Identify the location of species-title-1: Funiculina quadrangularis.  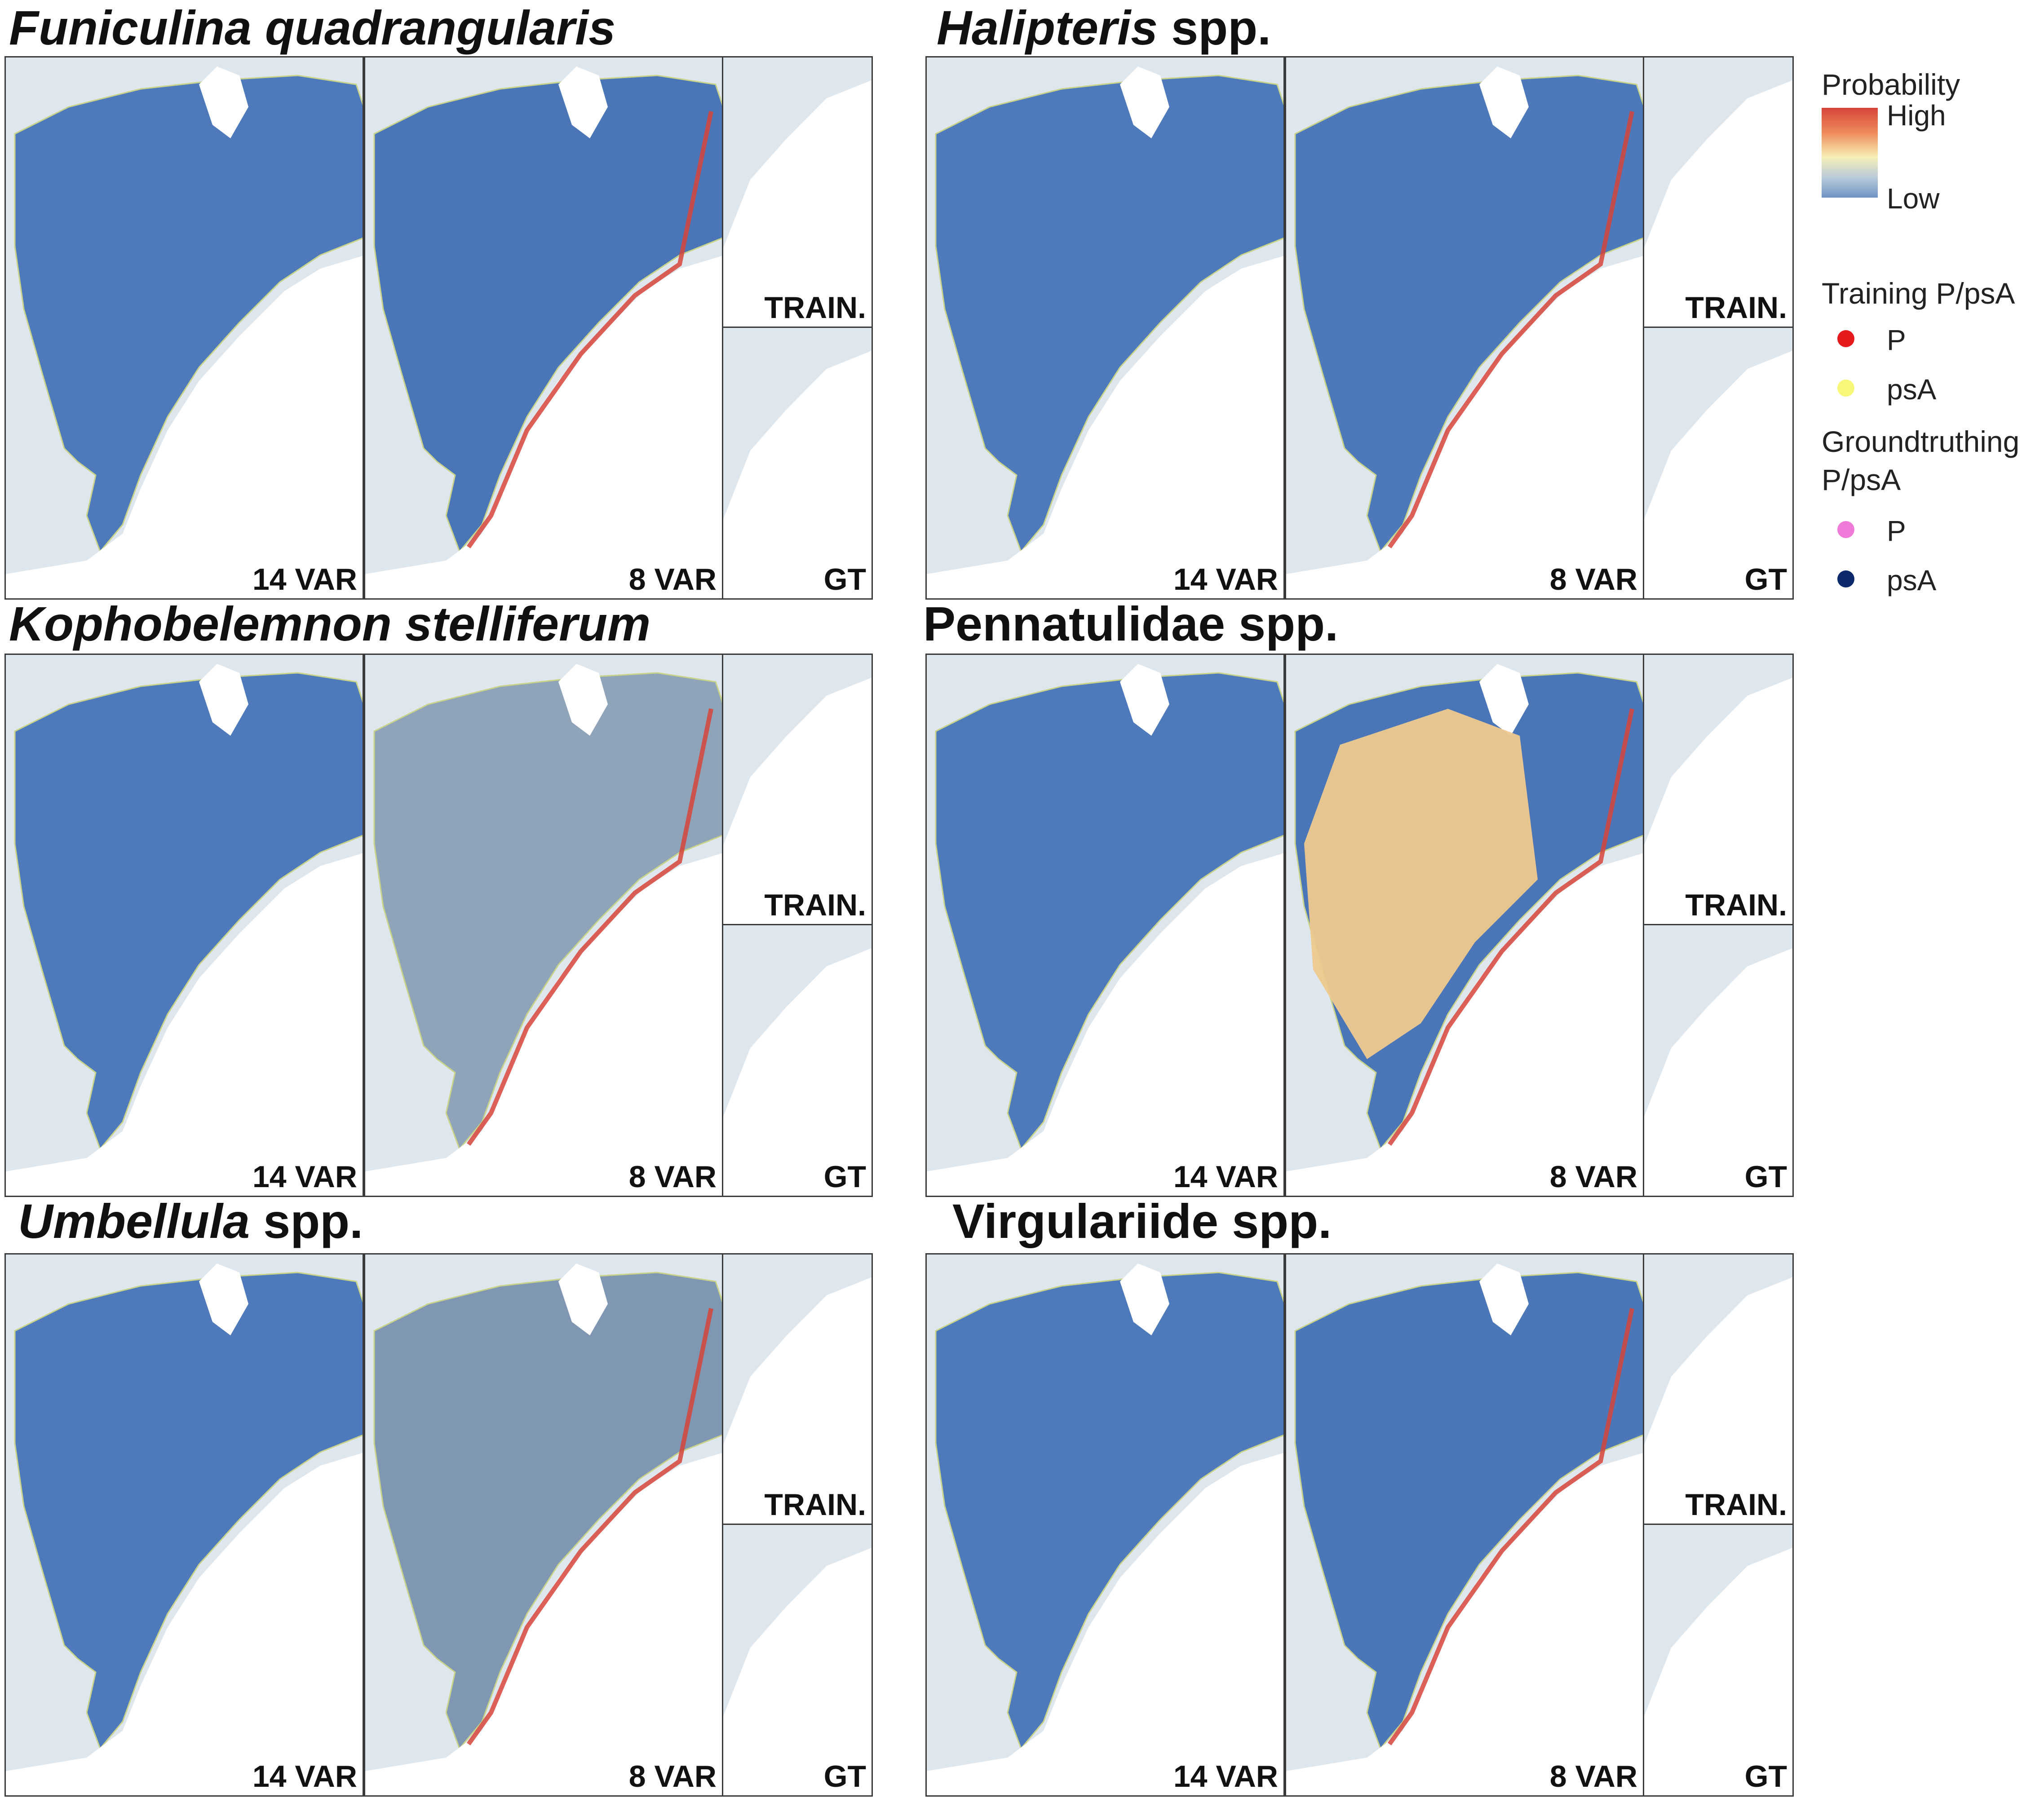
(312, 28).